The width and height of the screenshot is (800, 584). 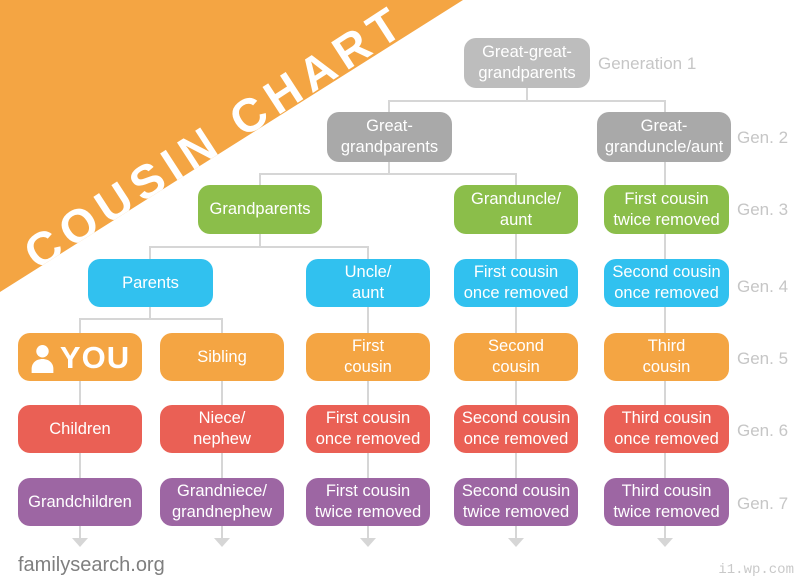 I want to click on node-label: Great- granduncle/aunt, so click(x=664, y=136).